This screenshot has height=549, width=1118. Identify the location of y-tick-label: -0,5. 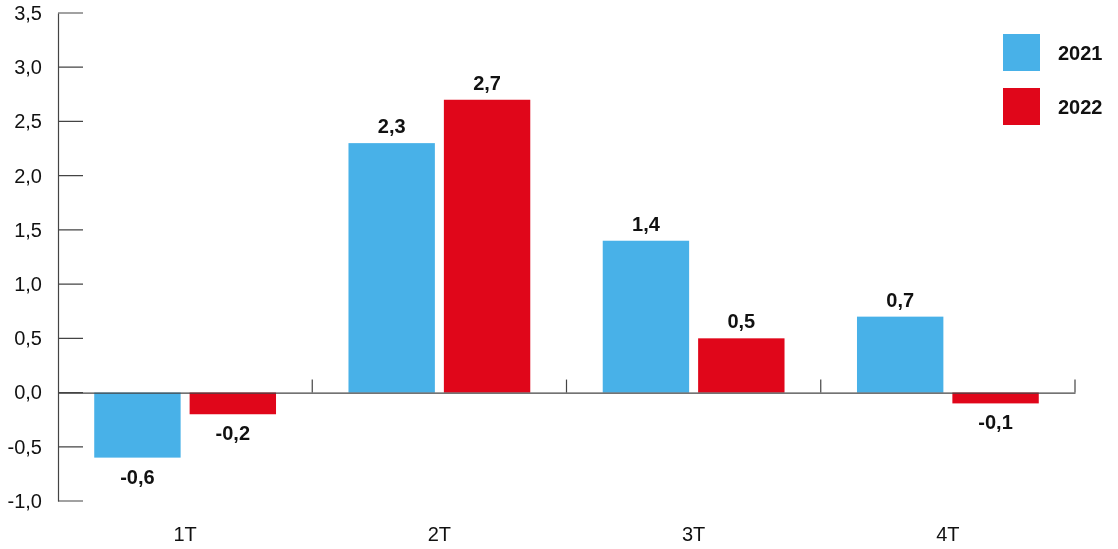
(24, 446).